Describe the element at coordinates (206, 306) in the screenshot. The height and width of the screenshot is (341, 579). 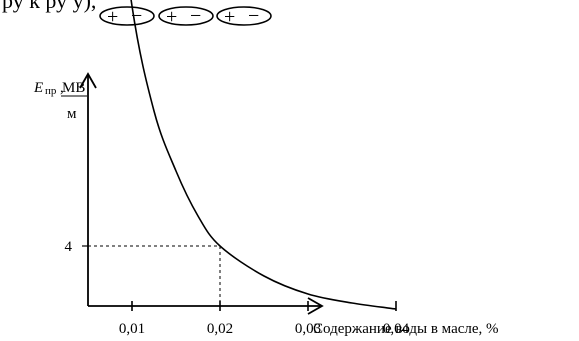
I see `x-axis` at that location.